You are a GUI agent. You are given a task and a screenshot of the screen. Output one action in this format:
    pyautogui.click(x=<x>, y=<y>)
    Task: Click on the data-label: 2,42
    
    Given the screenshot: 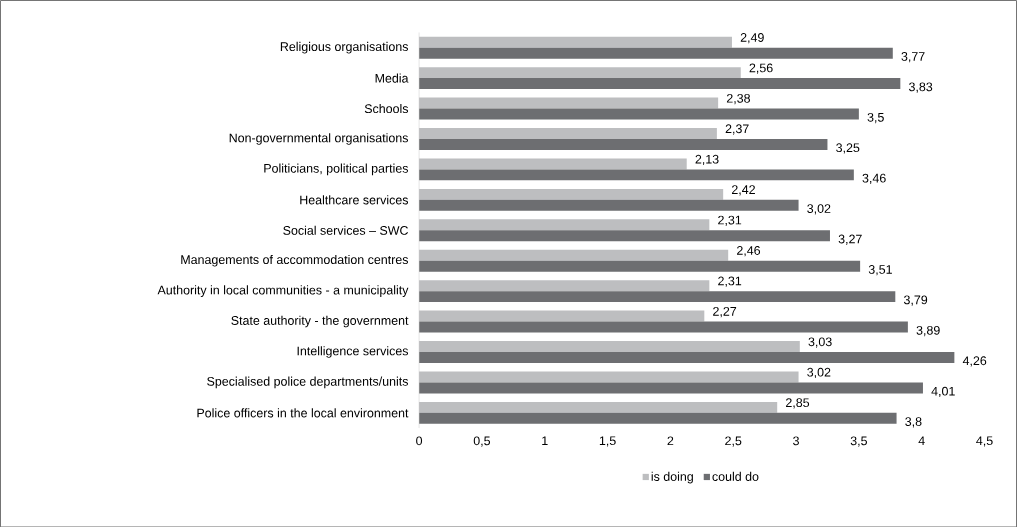 What is the action you would take?
    pyautogui.click(x=743, y=190)
    